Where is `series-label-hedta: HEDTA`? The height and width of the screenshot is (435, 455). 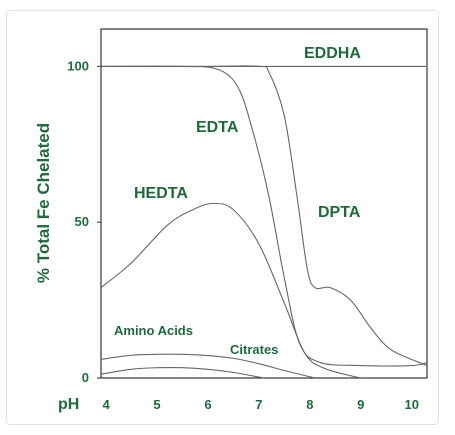
series-label-hedta: HEDTA is located at coordinates (161, 193).